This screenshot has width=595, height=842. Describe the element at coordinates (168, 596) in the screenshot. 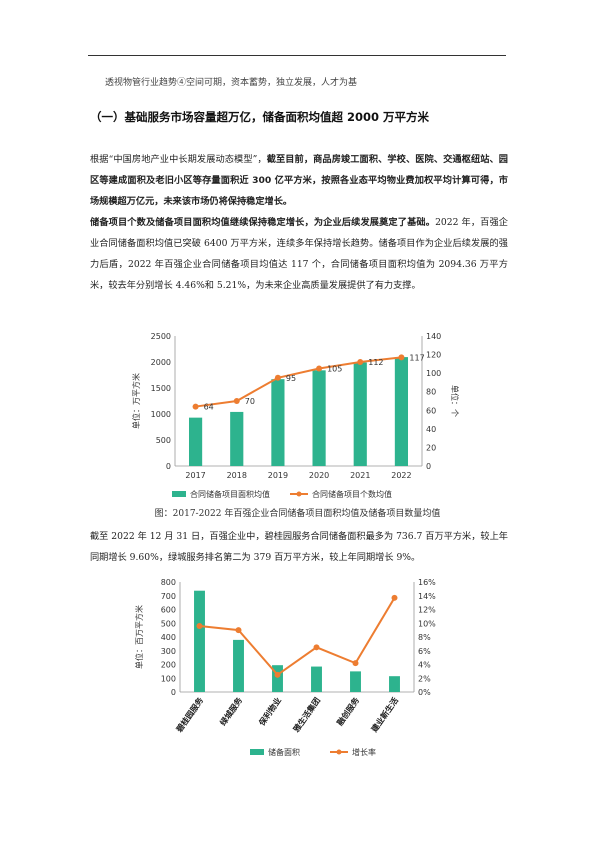

I see `y-tick-label: 700` at that location.